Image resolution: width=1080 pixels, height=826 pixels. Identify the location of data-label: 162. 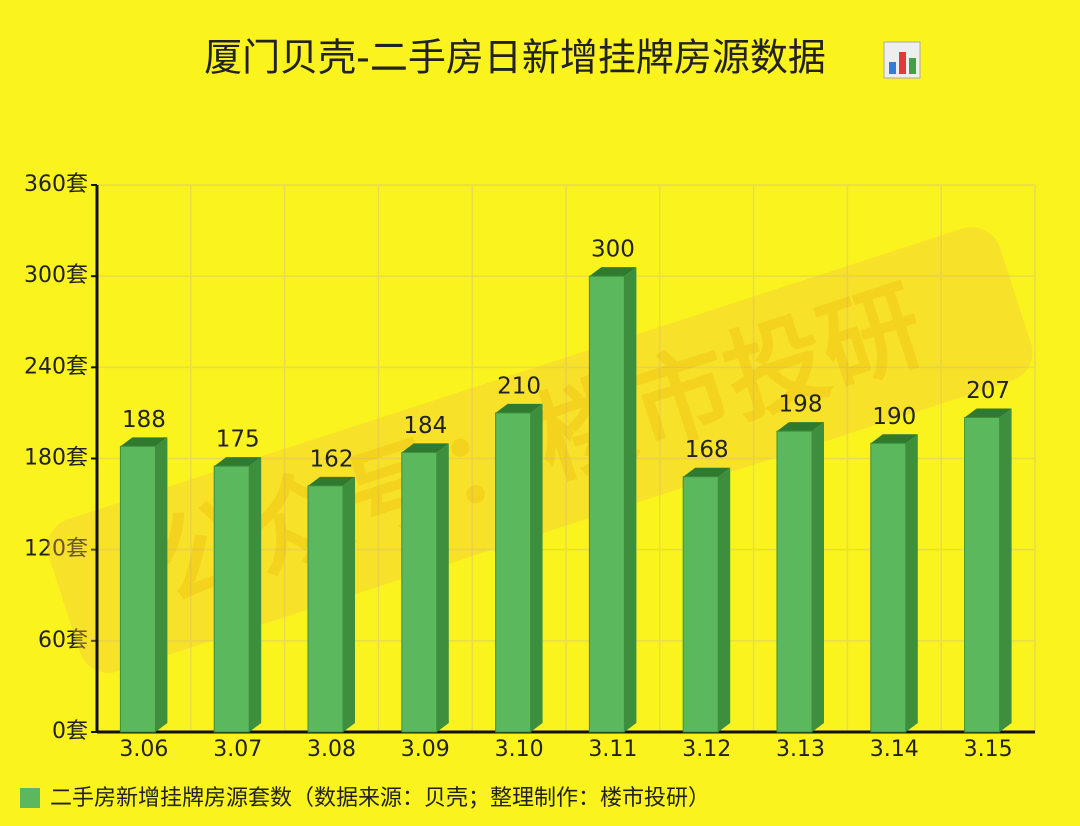
(332, 459).